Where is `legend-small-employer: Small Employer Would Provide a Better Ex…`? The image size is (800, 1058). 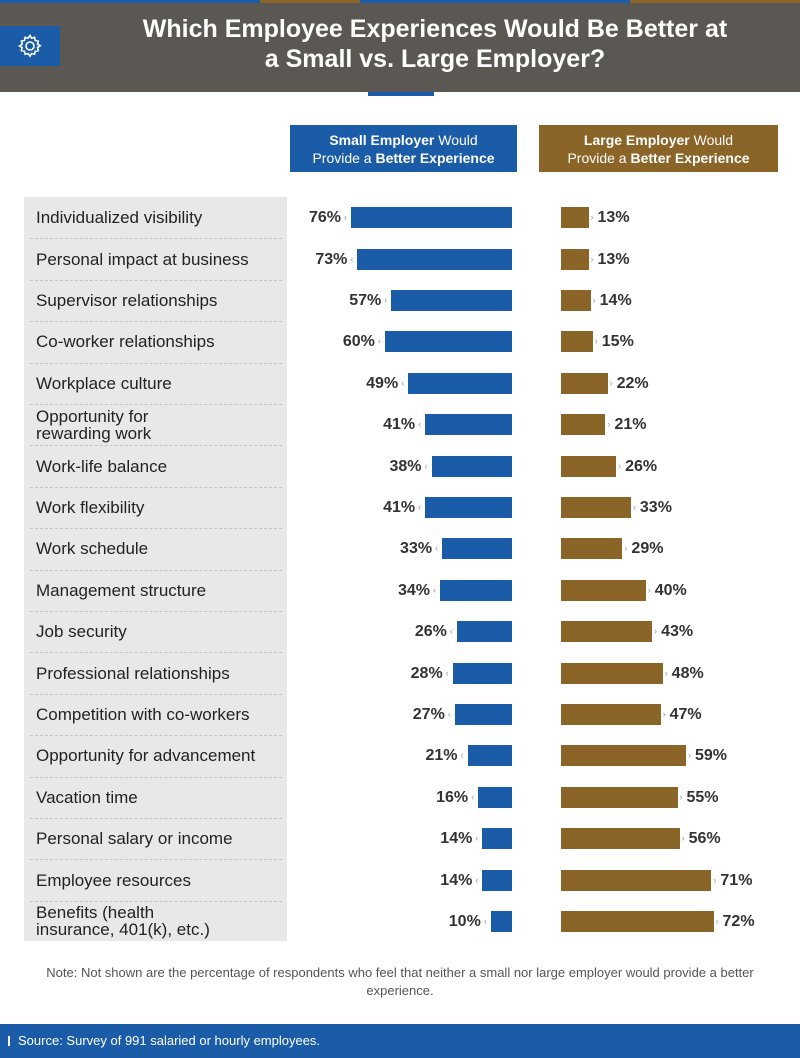 legend-small-employer: Small Employer Would Provide a Better Ex… is located at coordinates (403, 148).